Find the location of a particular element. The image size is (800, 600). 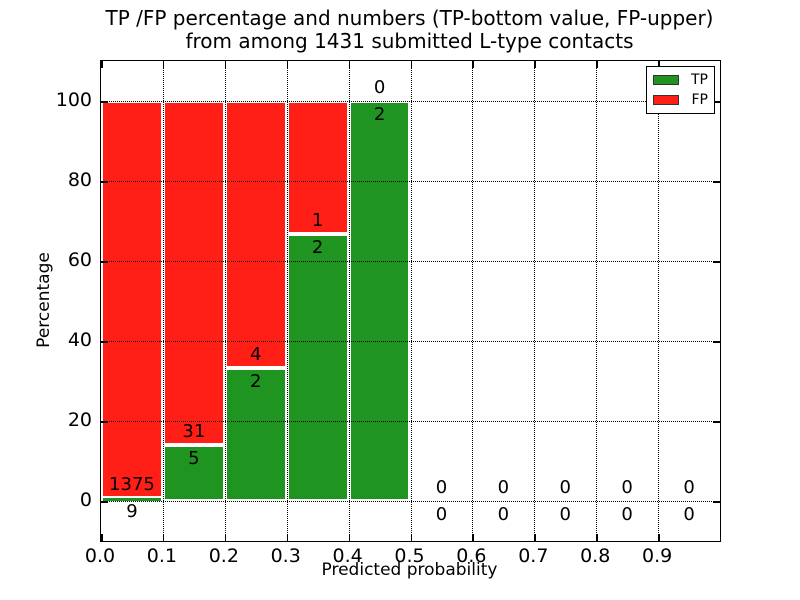

fp-count-label: 1 is located at coordinates (317, 221).